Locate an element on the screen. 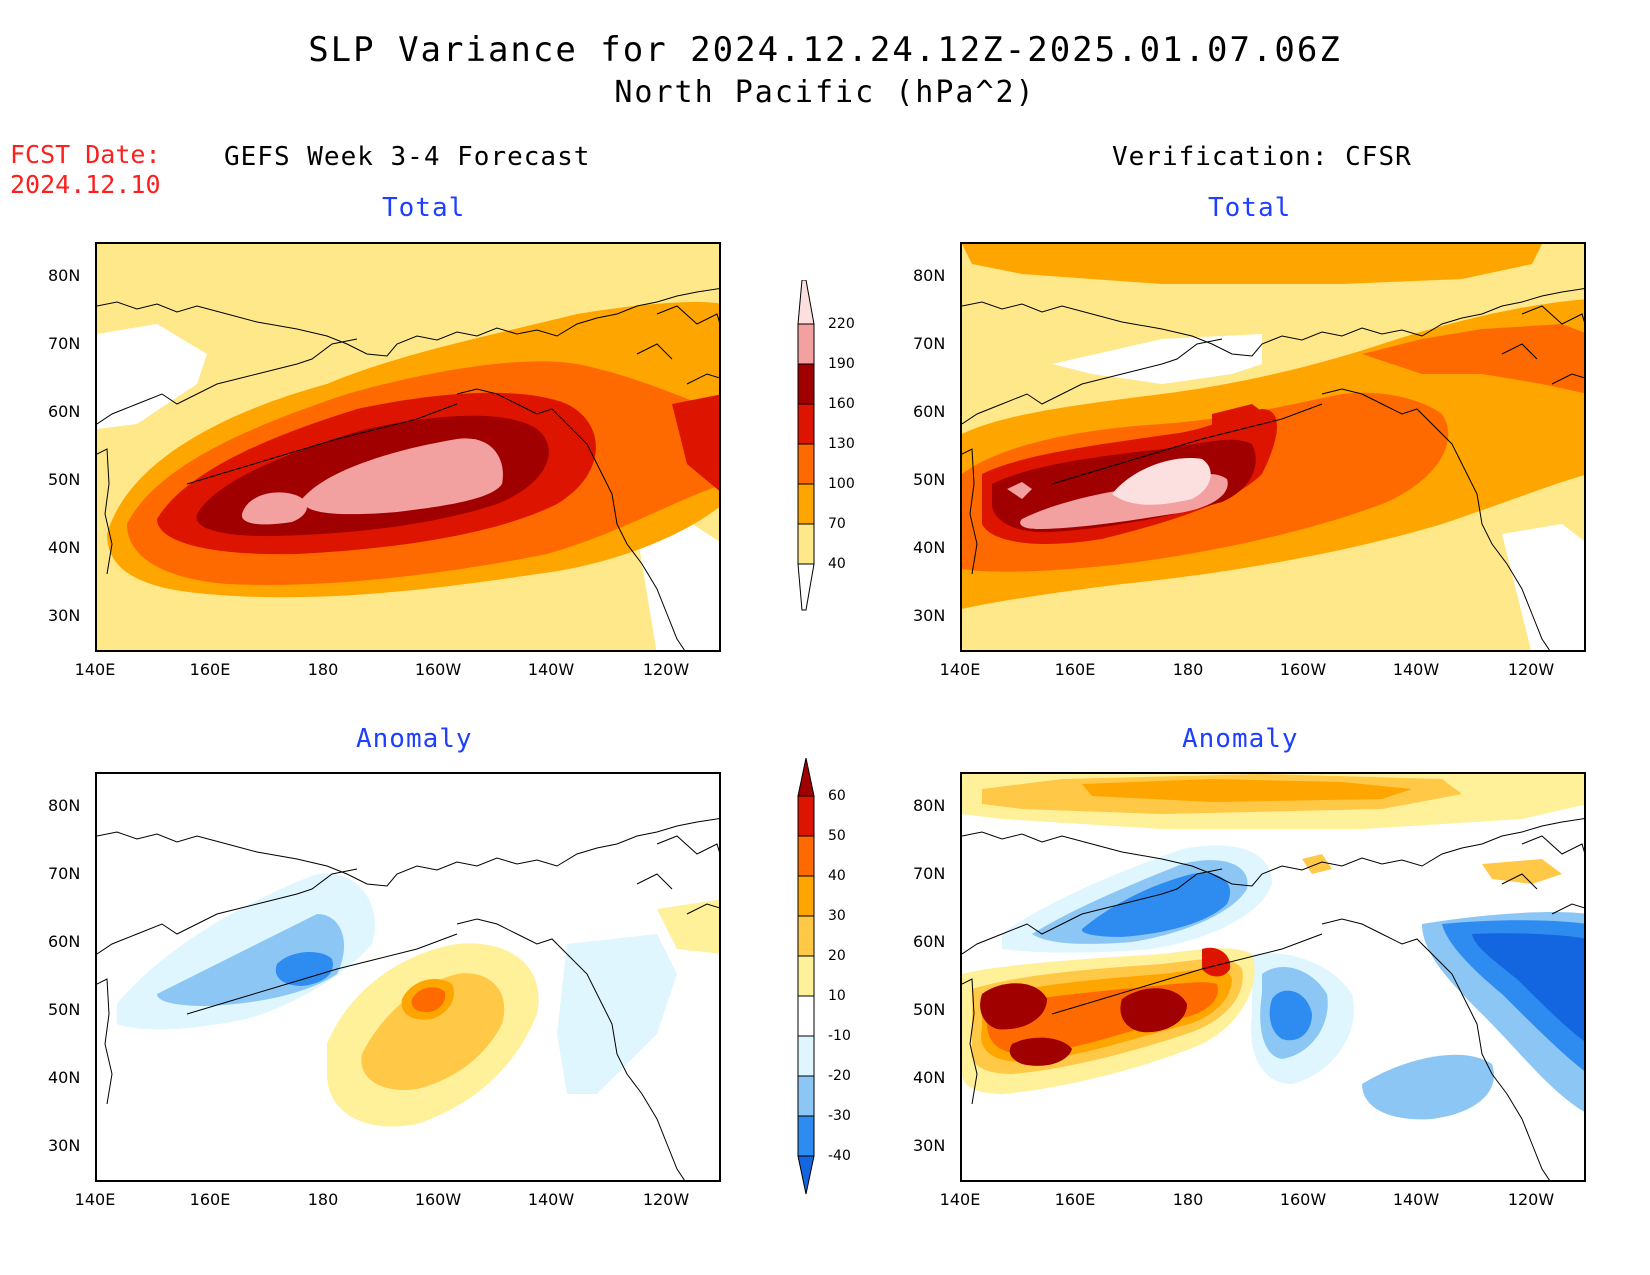 This screenshot has width=1650, height=1275. colorbar-anomaly is located at coordinates (806, 976).